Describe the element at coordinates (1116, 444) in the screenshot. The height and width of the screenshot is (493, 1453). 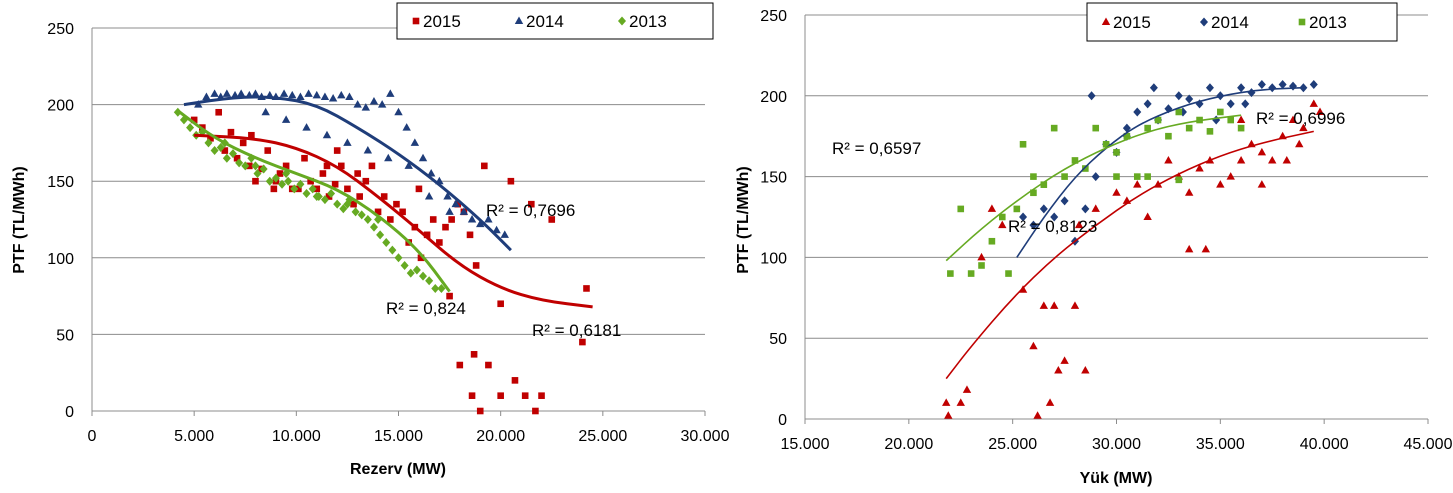
I see `x-tick-label: 30.000` at that location.